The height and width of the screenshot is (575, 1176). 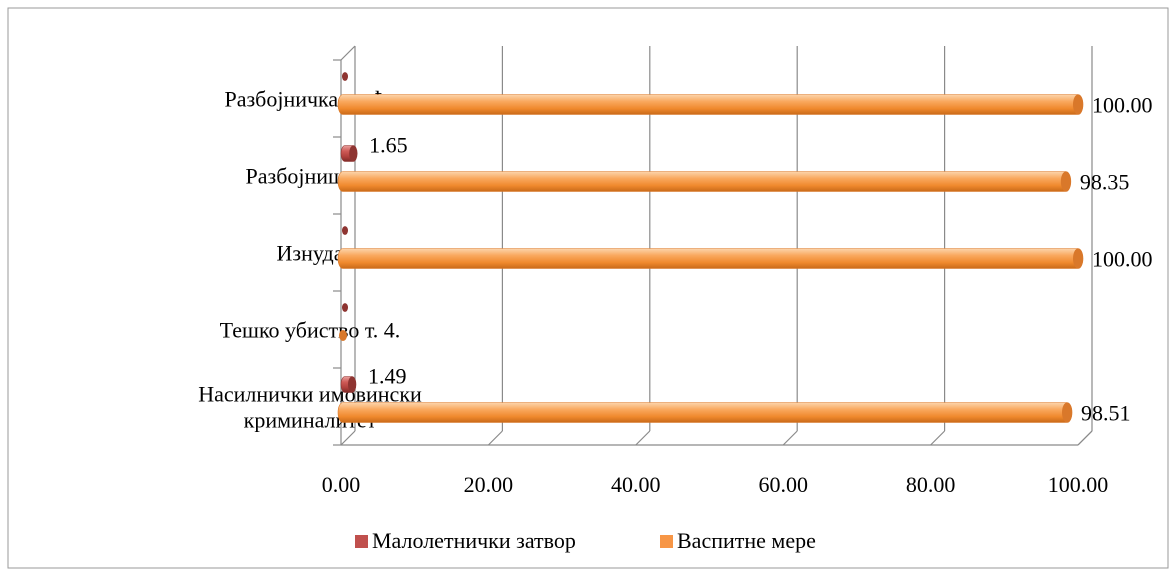 What do you see at coordinates (585, 540) in the screenshot?
I see `legend: Малолетнички затвор Васпитне мере` at bounding box center [585, 540].